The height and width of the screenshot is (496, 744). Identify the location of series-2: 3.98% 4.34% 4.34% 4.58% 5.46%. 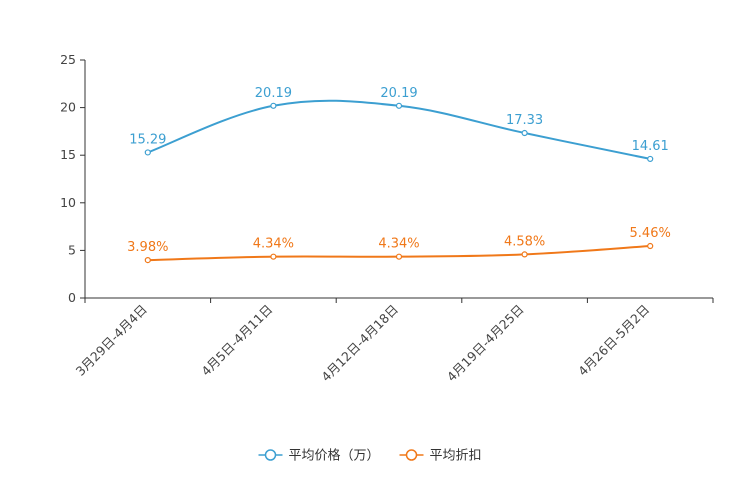
(399, 245).